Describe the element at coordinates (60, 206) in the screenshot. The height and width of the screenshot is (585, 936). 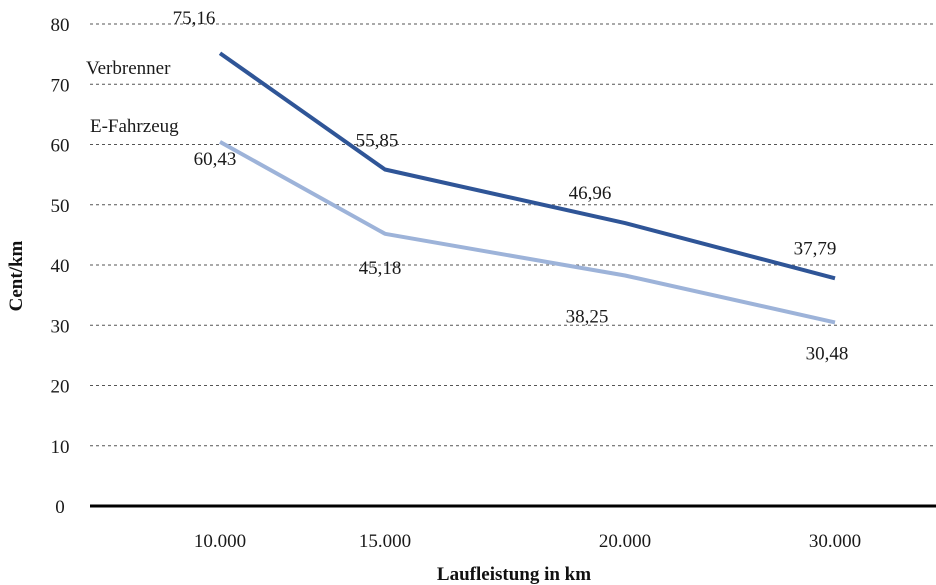
I see `y-tick-label: 50` at that location.